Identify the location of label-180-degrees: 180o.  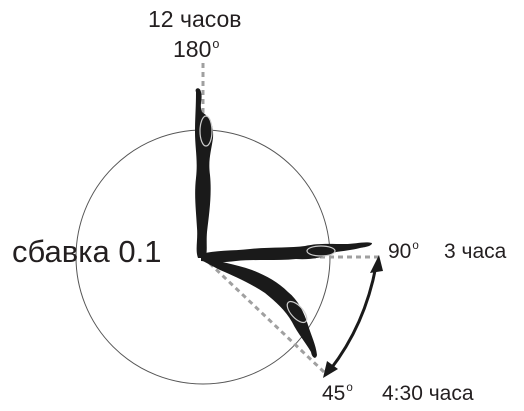
(196, 49).